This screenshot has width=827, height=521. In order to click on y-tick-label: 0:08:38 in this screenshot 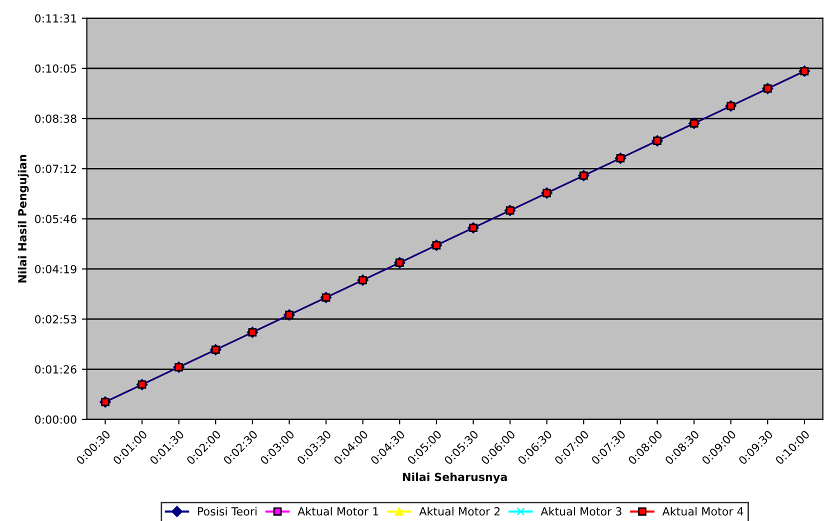, I will do `click(55, 118)`.